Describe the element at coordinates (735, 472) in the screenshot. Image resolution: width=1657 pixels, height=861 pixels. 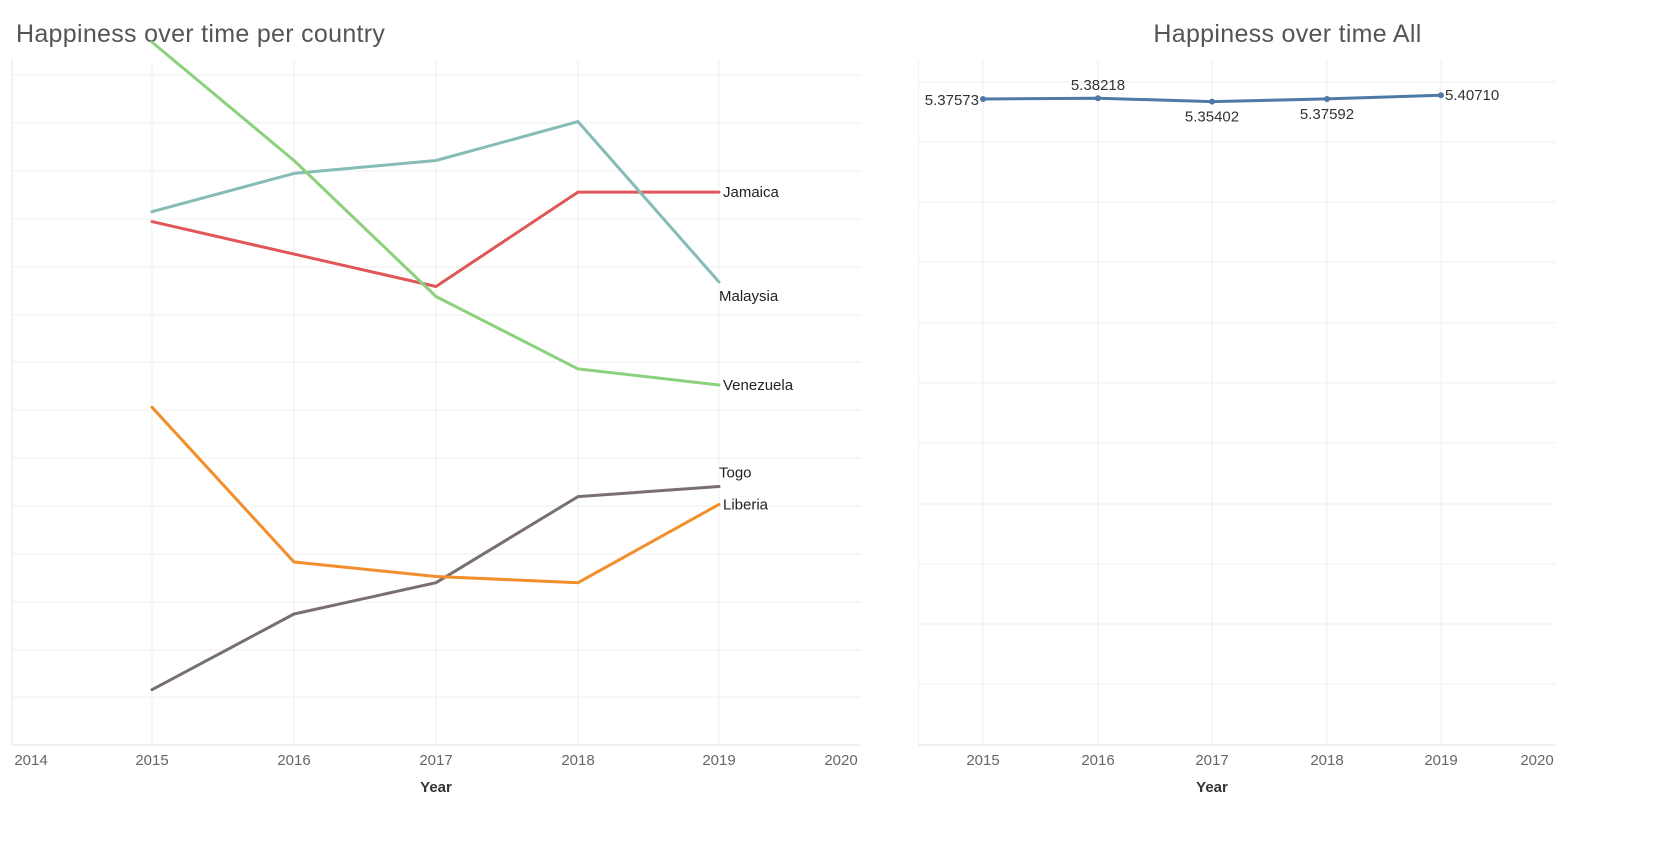
I see `series-label-togo: Togo` at that location.